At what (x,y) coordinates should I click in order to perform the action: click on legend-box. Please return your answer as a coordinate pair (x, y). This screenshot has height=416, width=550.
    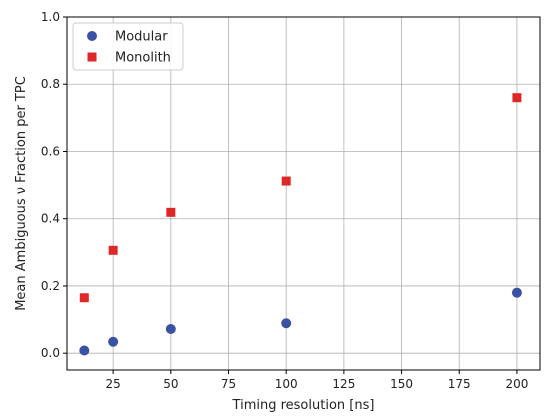
    Looking at the image, I should click on (128, 46).